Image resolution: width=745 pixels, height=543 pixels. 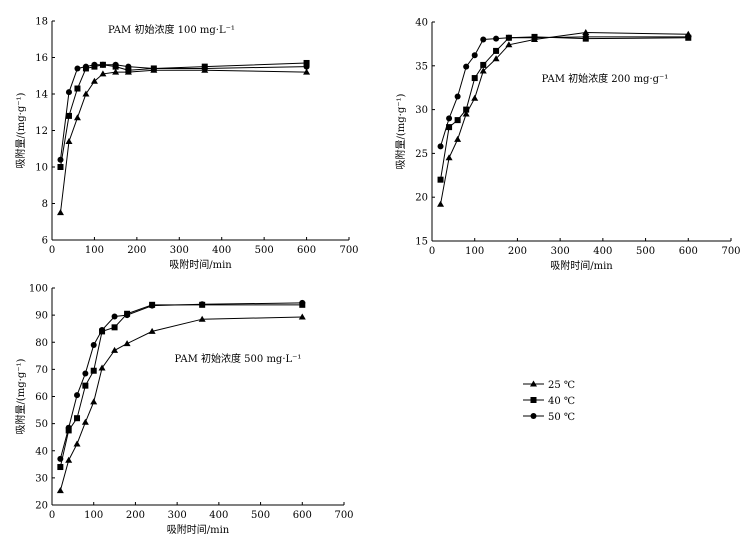 What do you see at coordinates (221, 250) in the screenshot?
I see `x-tick-label: 400` at bounding box center [221, 250].